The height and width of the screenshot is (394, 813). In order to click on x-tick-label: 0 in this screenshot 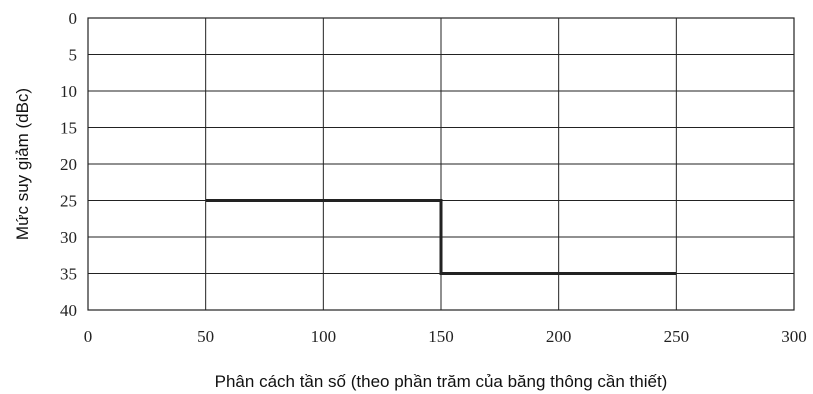, I will do `click(88, 336)`.